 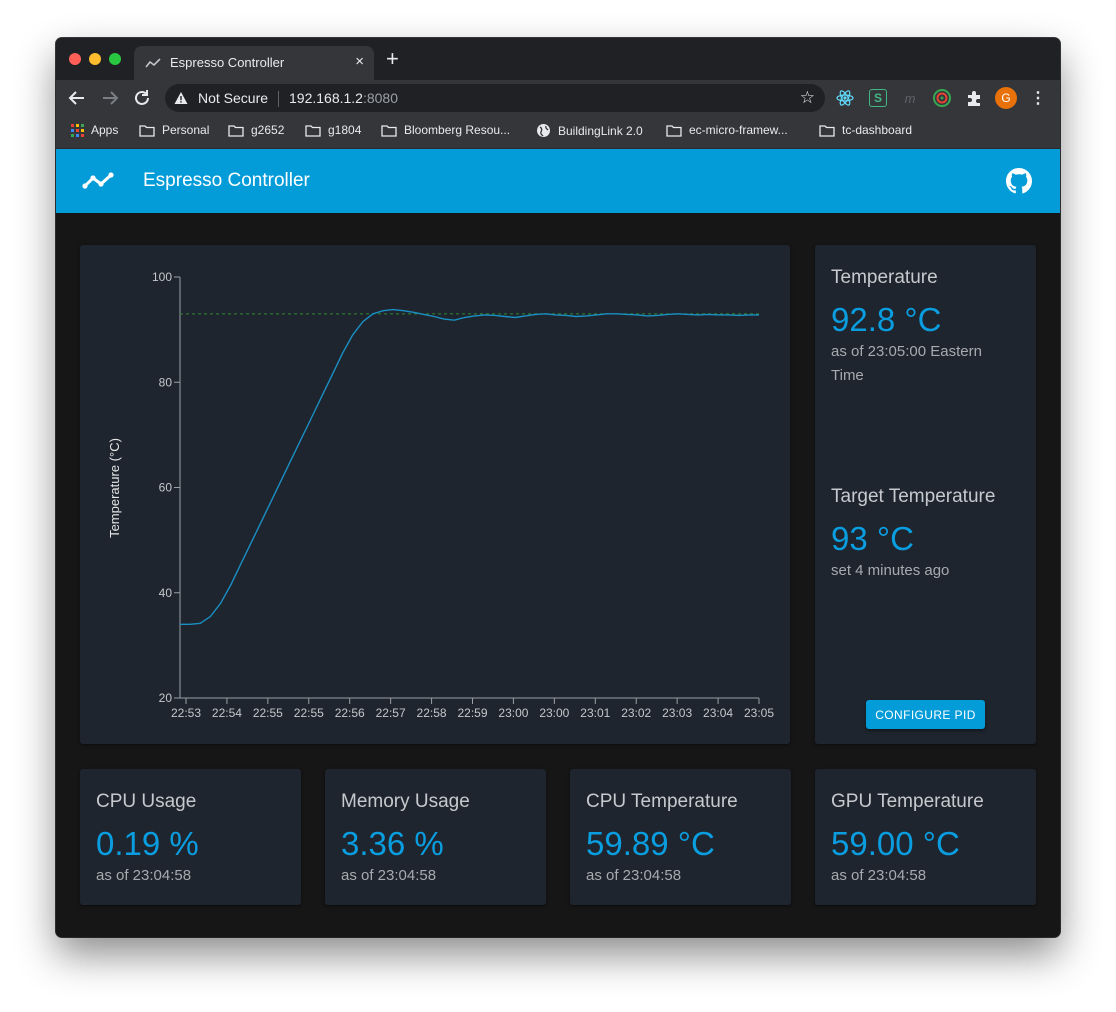 I want to click on url-host: 192.168.1.2, so click(x=326, y=98).